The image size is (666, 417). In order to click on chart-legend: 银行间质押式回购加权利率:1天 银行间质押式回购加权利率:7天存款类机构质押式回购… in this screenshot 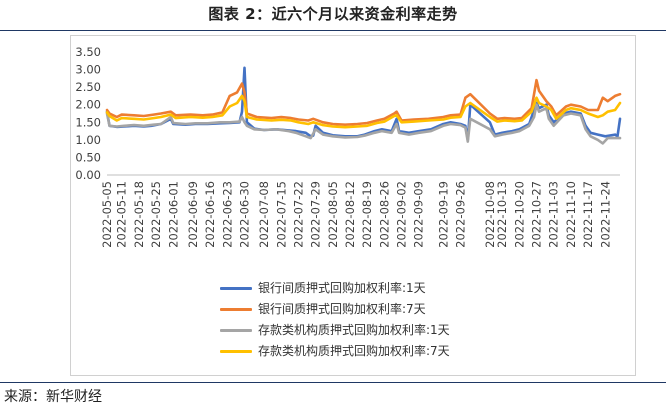, I will do `click(380, 320)`.